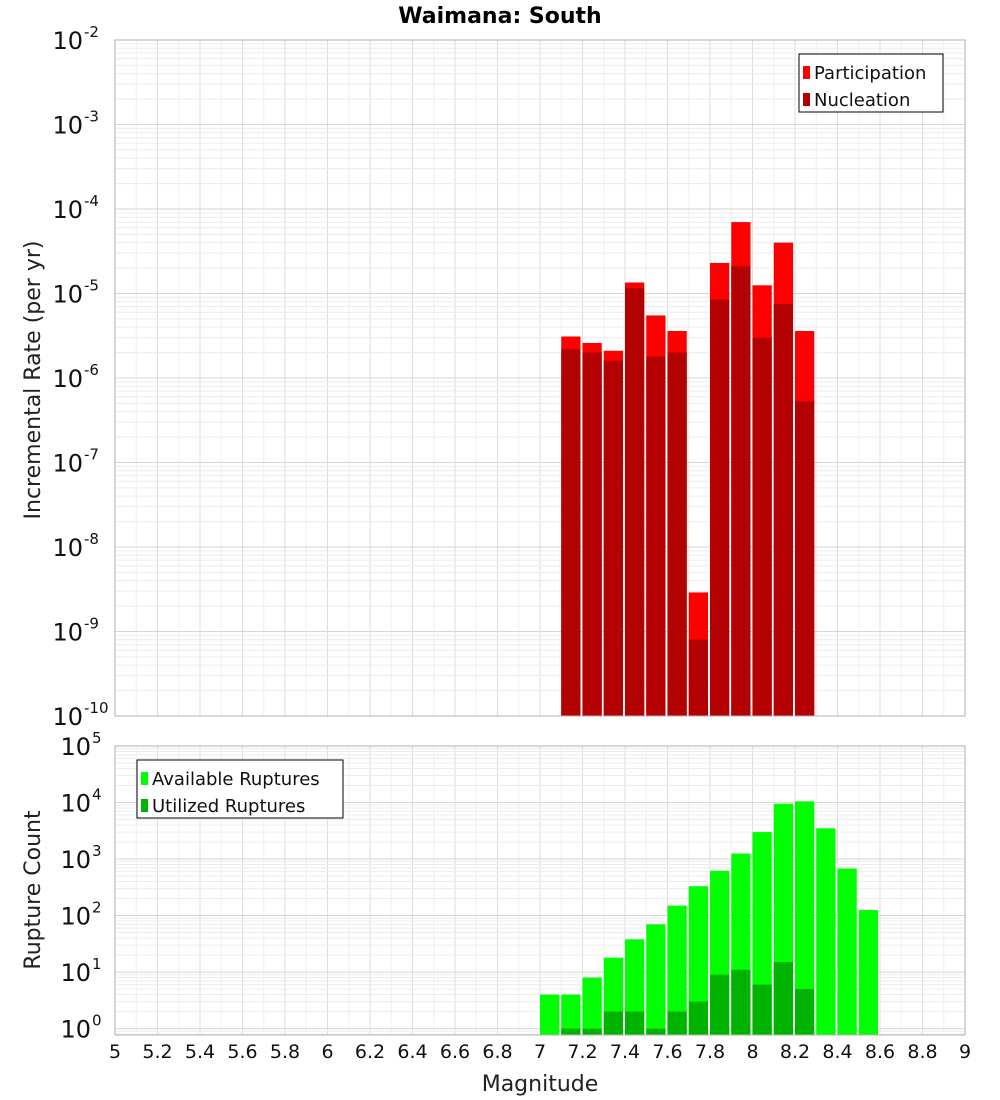 The height and width of the screenshot is (1100, 1000). Describe the element at coordinates (91, 624) in the screenshot. I see `y-tick-exponent: -9` at that location.